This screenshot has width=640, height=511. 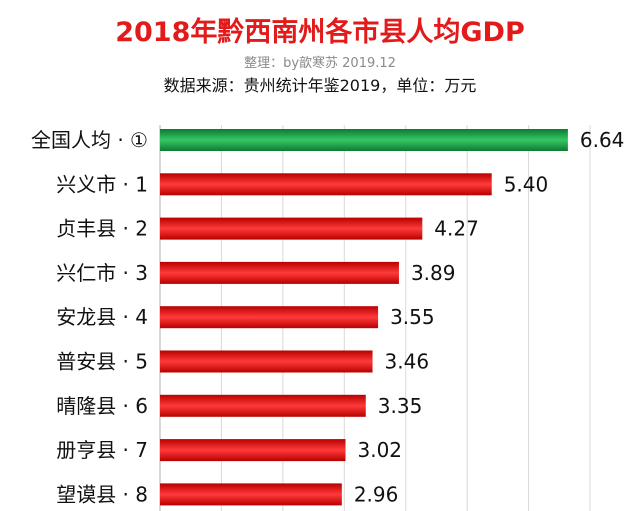 I want to click on value-label: 3.55, so click(x=412, y=317).